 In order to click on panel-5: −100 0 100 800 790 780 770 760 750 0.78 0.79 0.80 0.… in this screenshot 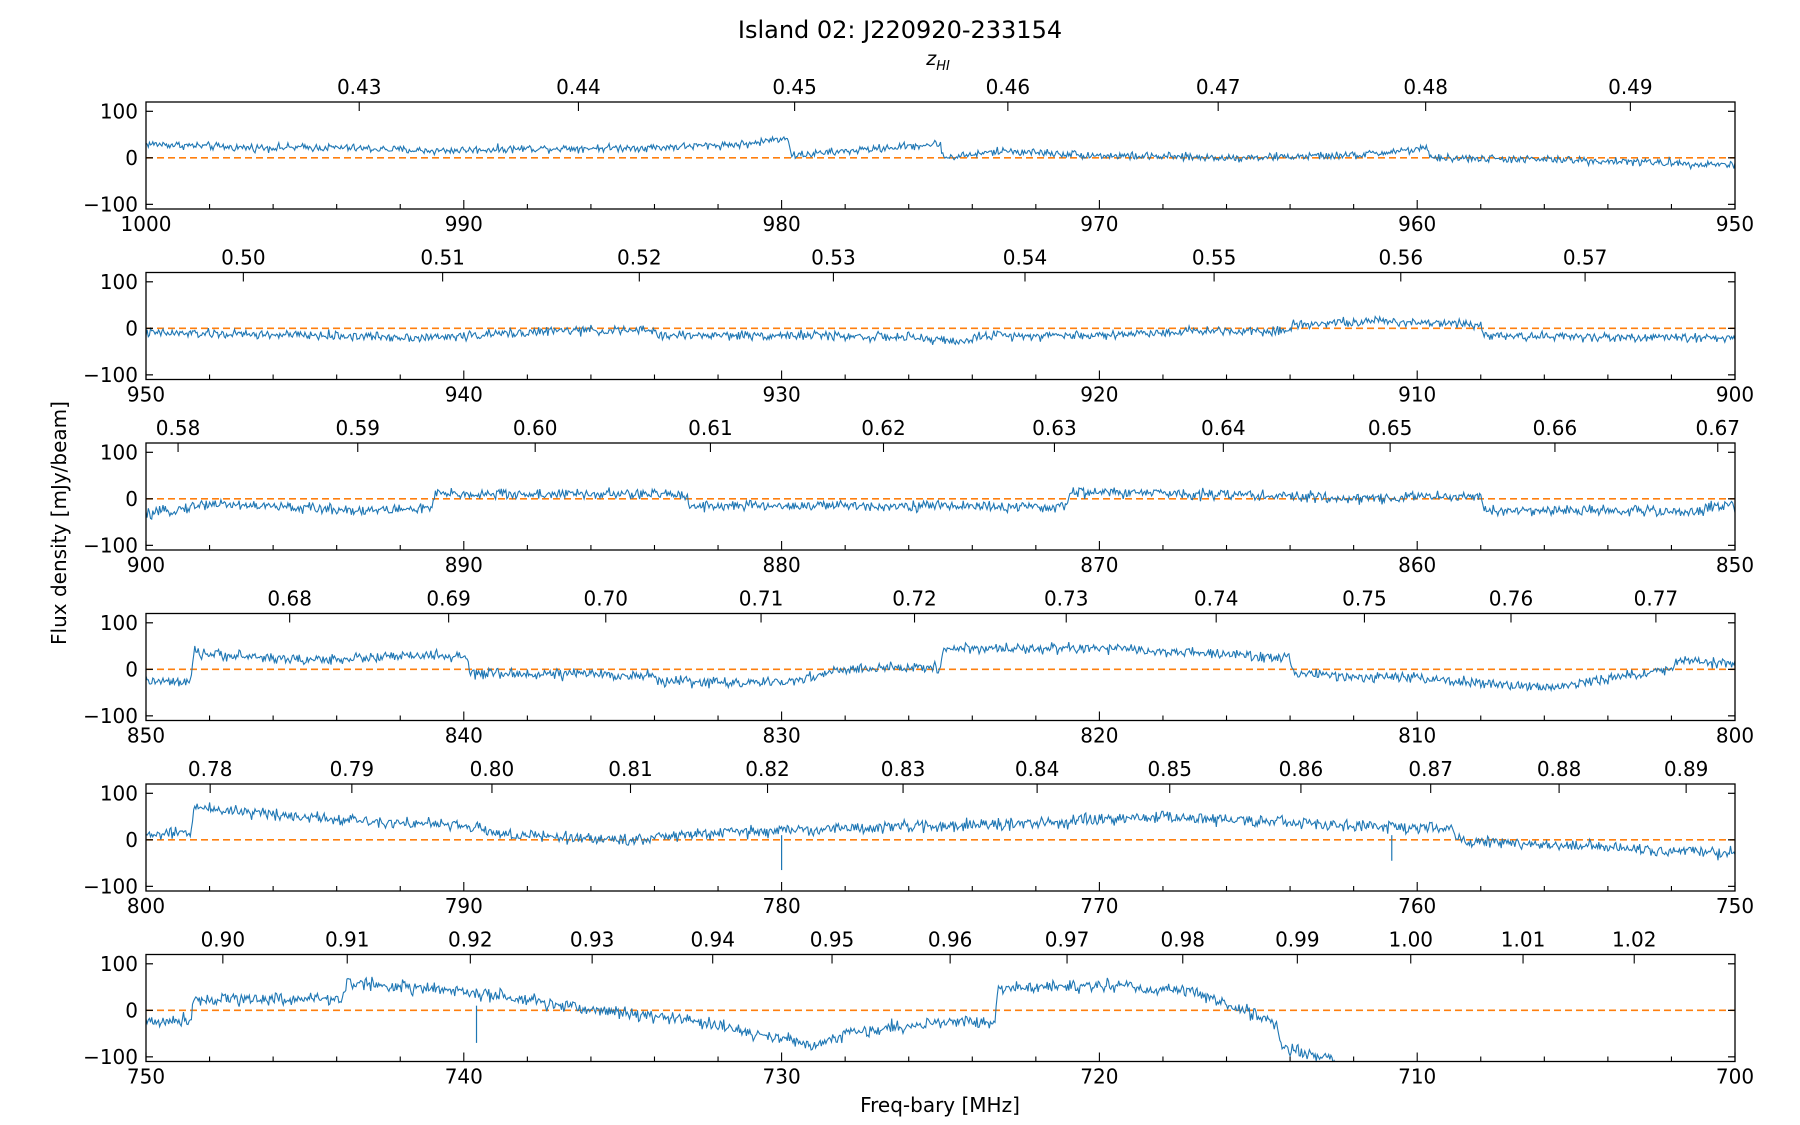, I will do `click(918, 837)`.